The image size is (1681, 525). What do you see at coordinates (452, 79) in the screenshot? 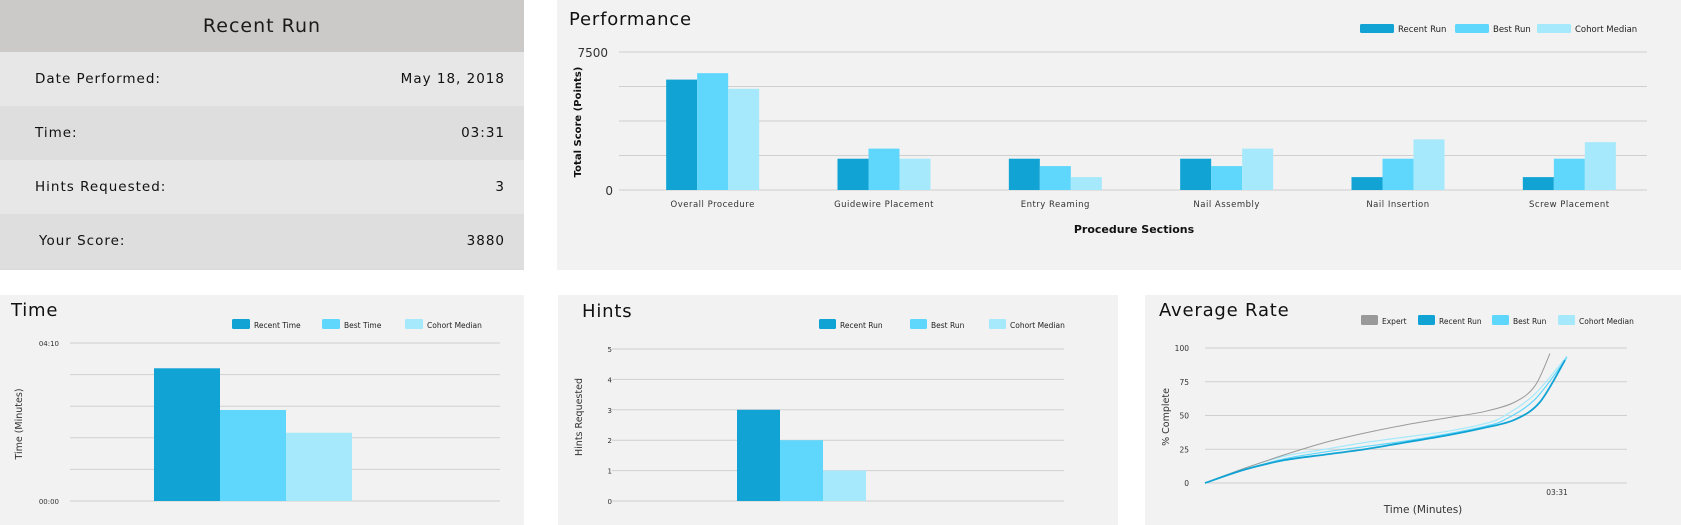
I see `date-performed-value: May 18, 2018` at bounding box center [452, 79].